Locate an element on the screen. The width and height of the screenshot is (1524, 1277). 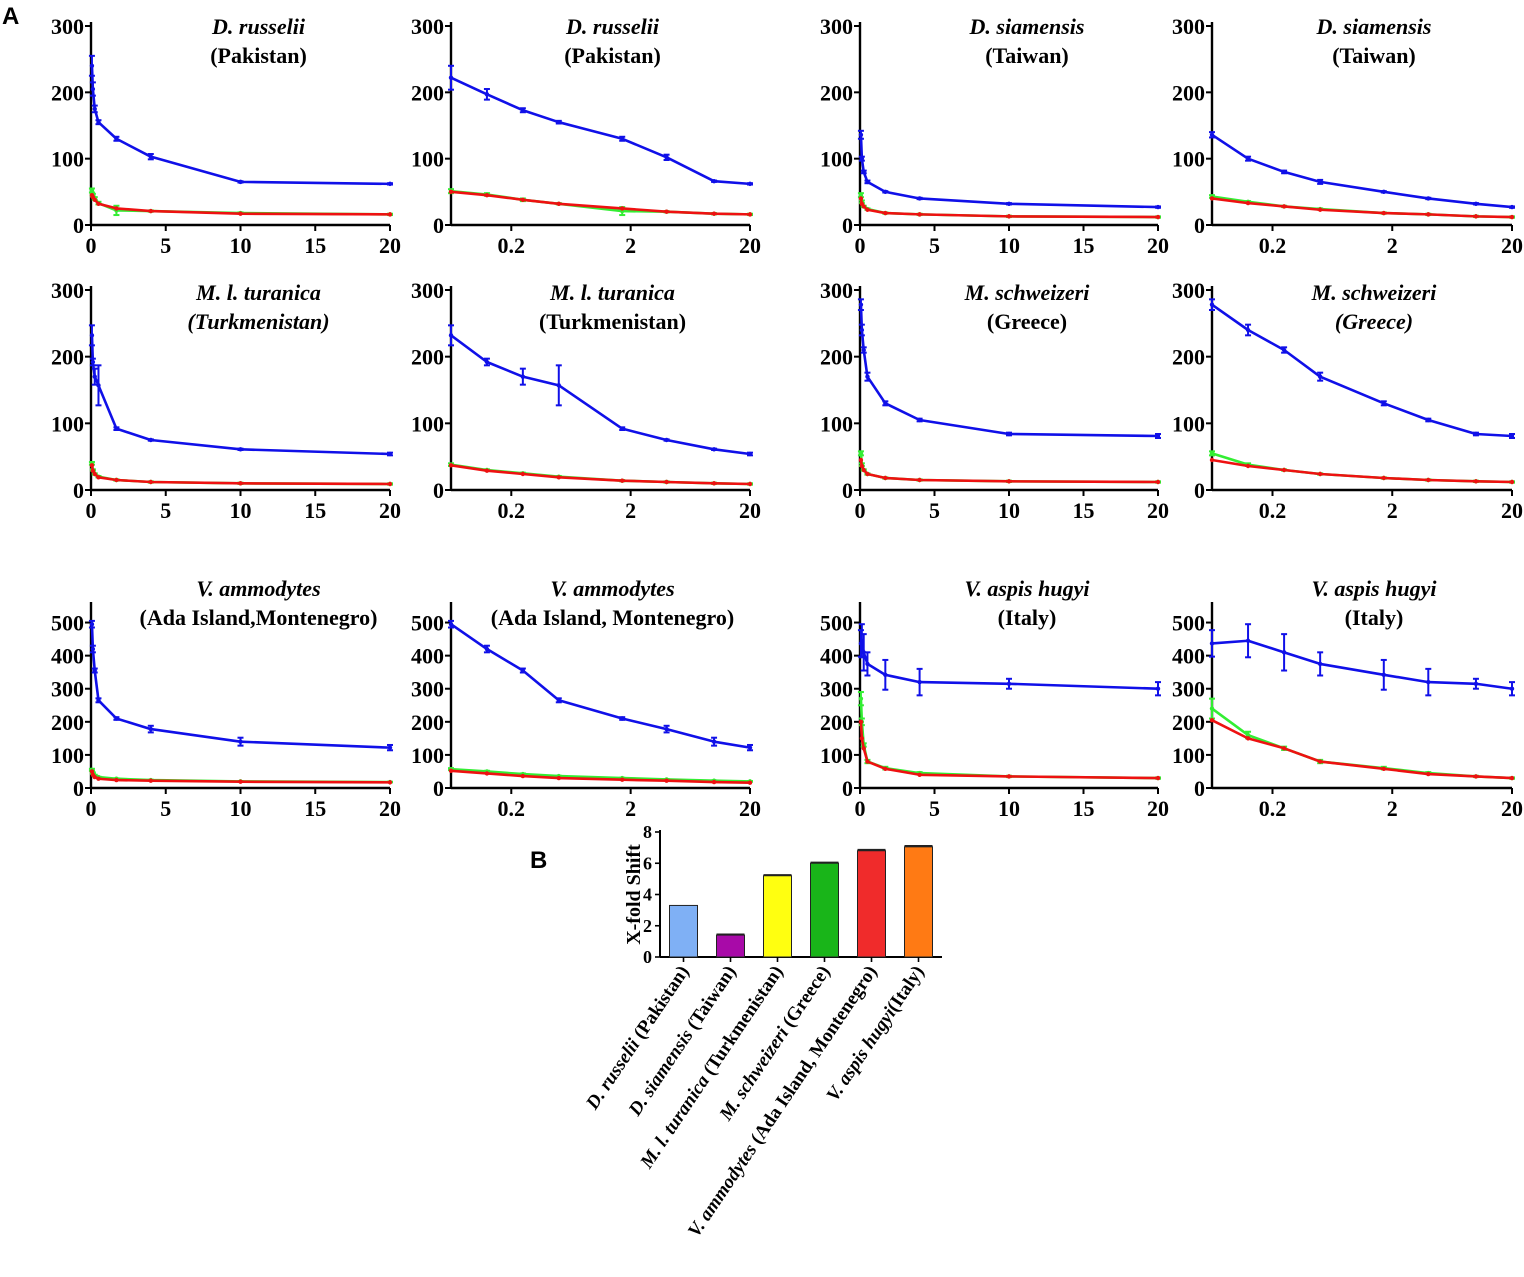
chart-title-location: (Greece) is located at coordinates (1374, 321).